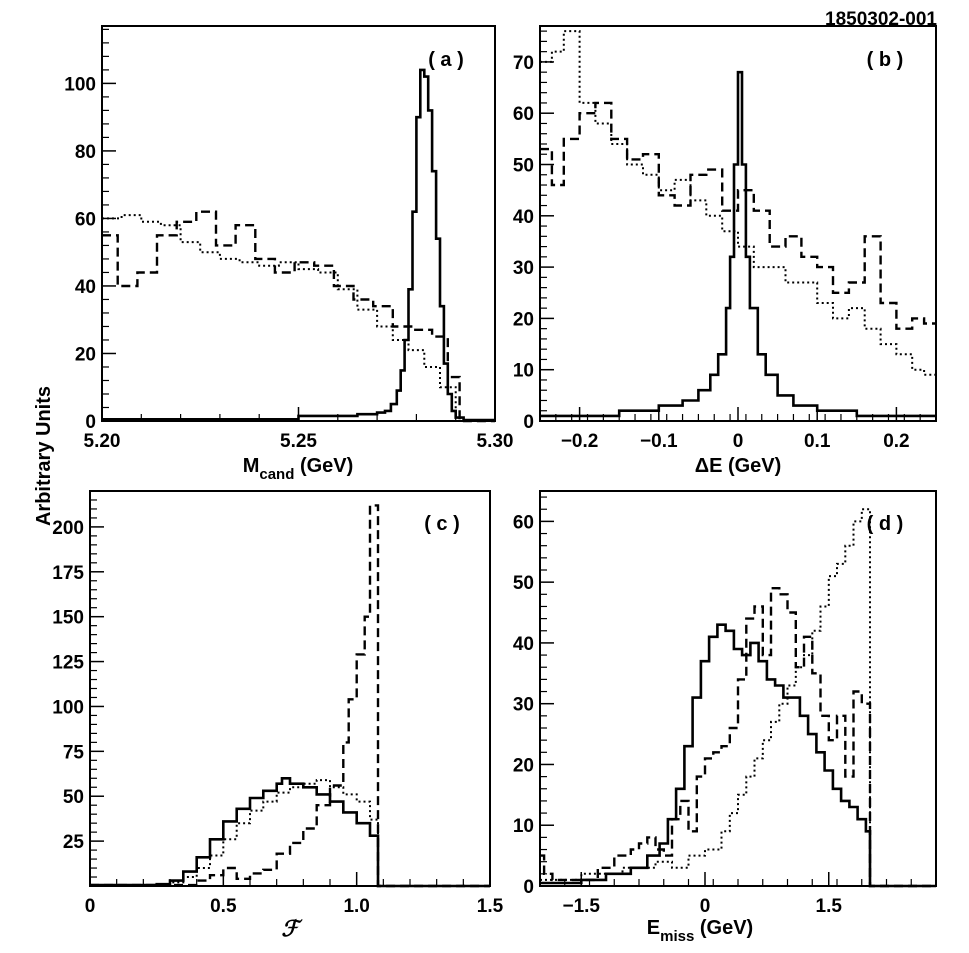 The width and height of the screenshot is (969, 953). I want to click on panel-a-x-label-main: M, so click(251, 466).